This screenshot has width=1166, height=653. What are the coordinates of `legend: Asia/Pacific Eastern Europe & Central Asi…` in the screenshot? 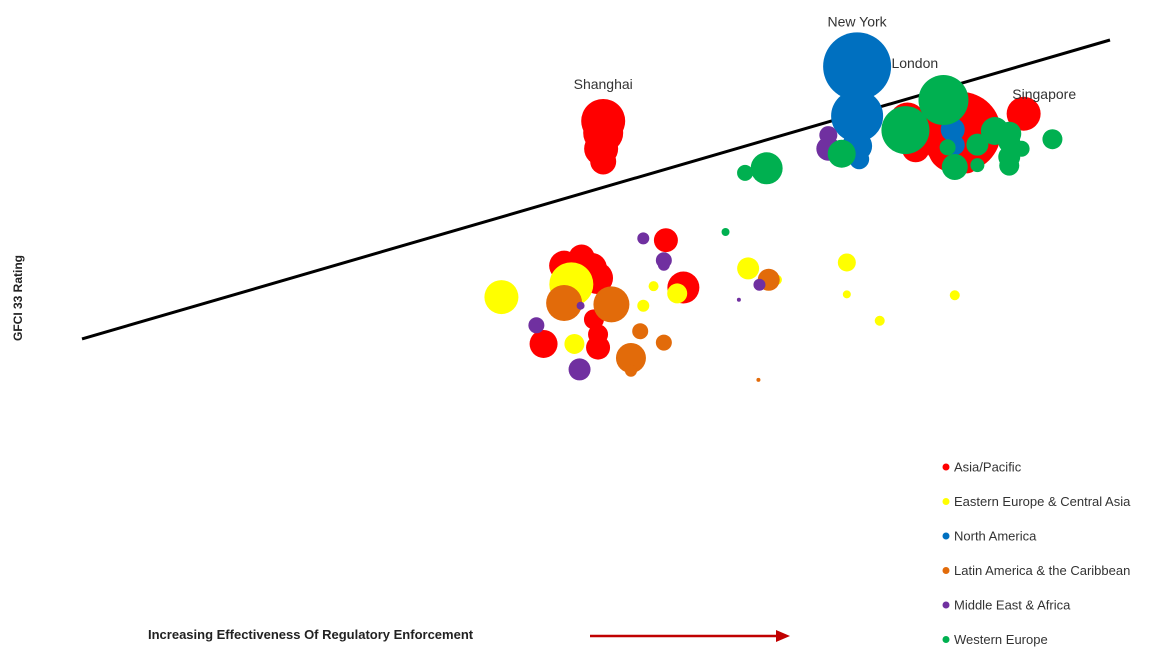 It's located at (1036, 553).